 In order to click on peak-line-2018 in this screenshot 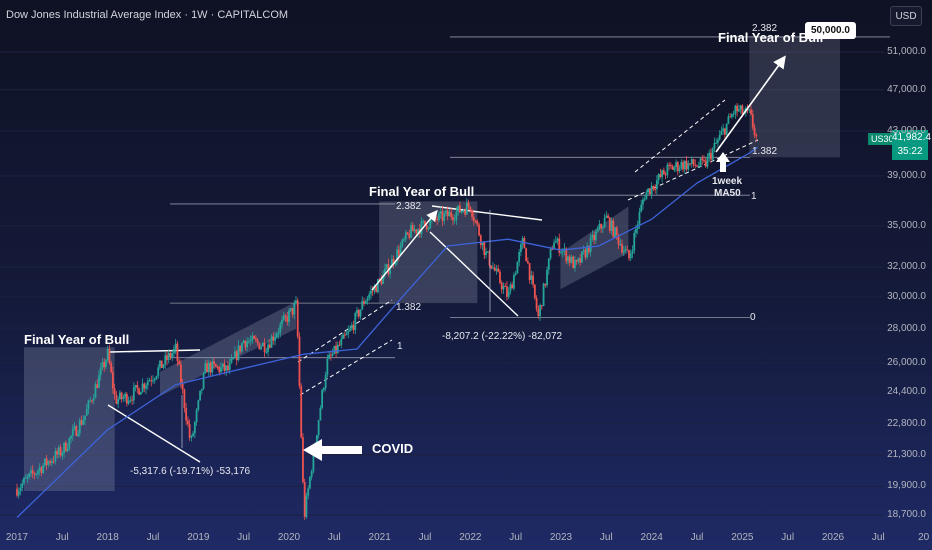, I will do `click(155, 351)`.